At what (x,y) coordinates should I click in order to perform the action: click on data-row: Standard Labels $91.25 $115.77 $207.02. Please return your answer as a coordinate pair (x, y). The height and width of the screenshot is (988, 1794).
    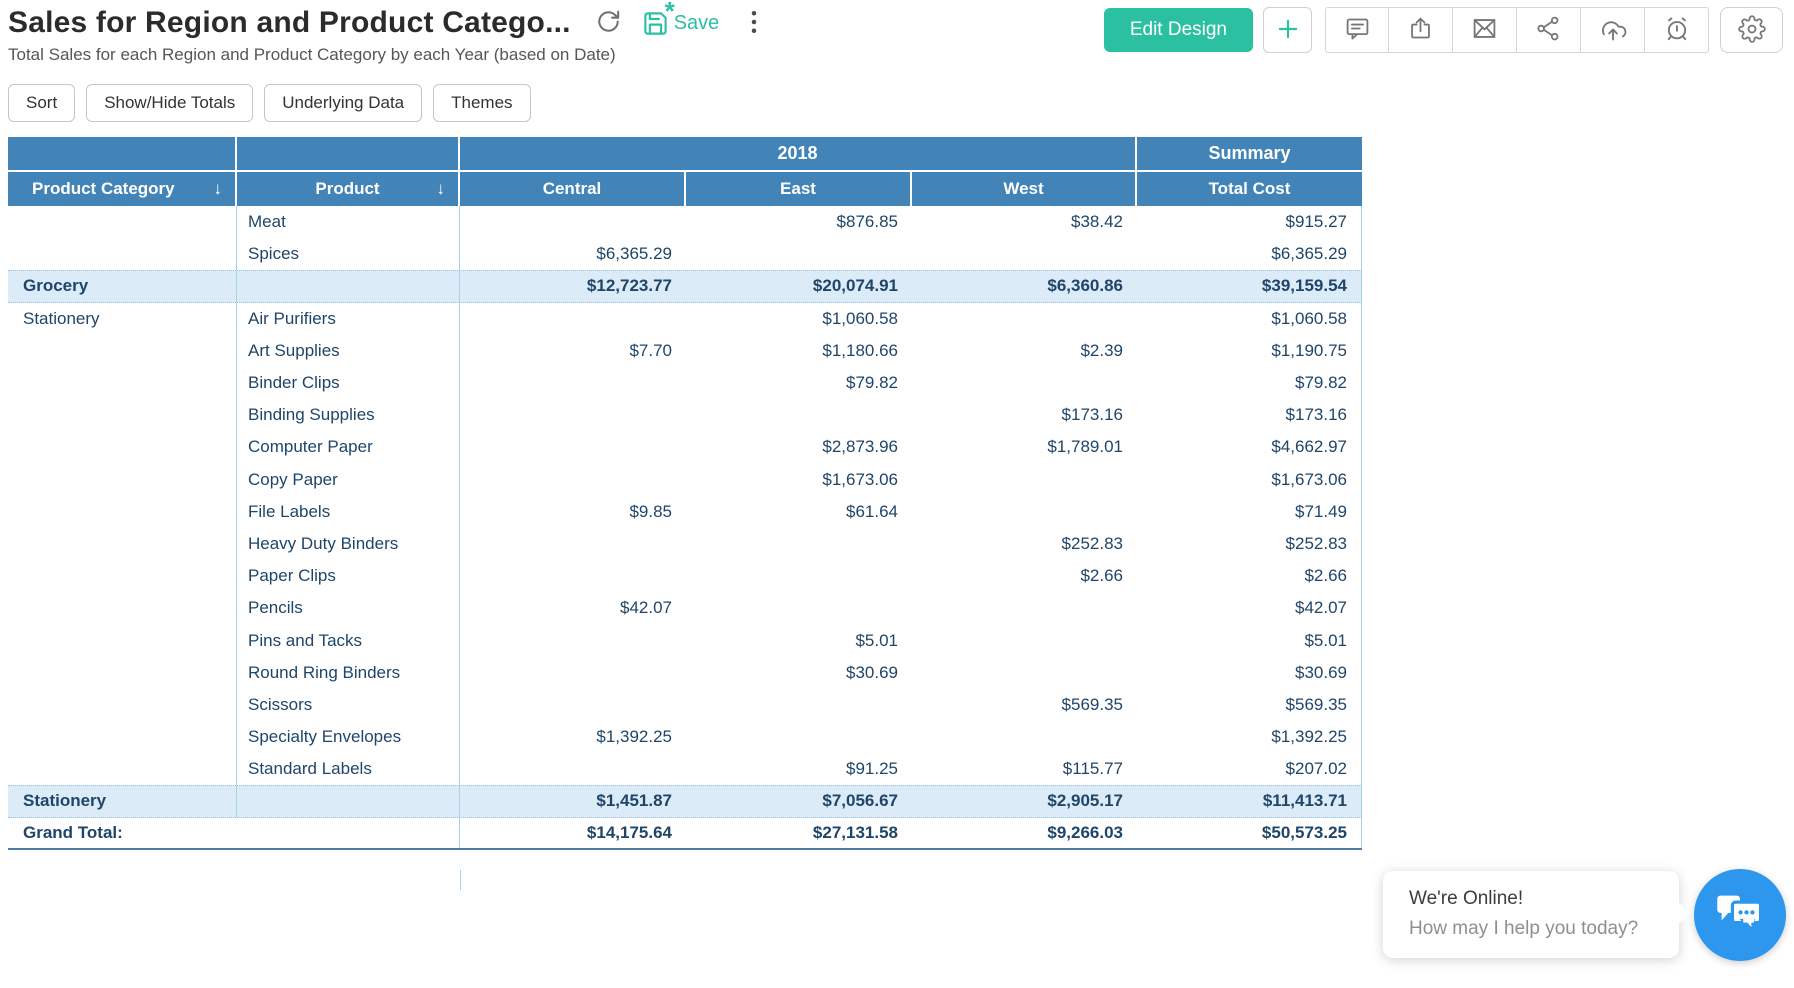
    Looking at the image, I should click on (685, 769).